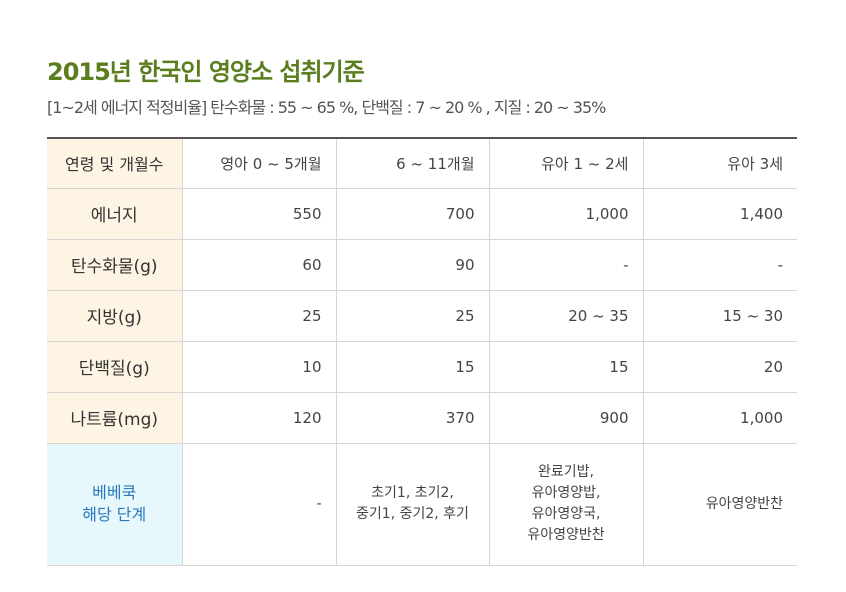  Describe the element at coordinates (566, 504) in the screenshot. I see `table-cell: 완료기밥, 유아영양밥, 유아영양국, 유아영양반찬` at that location.